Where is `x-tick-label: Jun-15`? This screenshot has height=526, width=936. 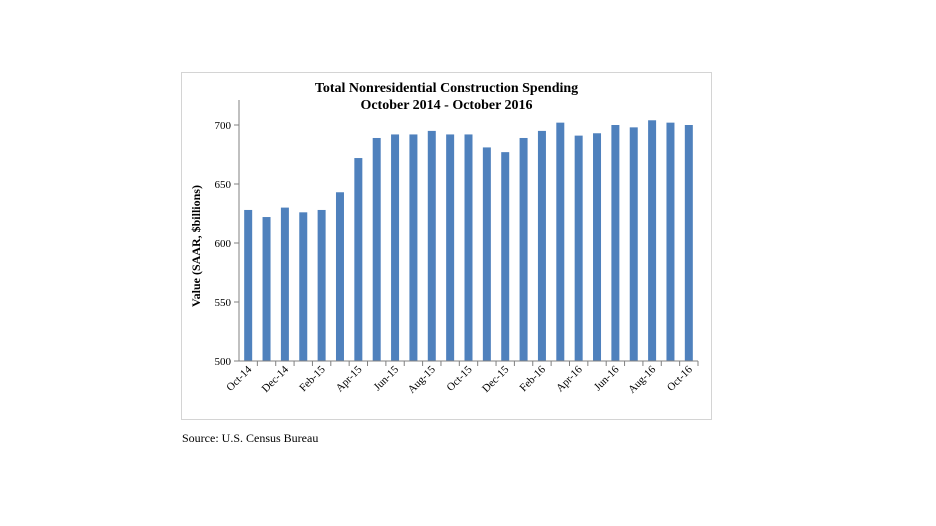
x-tick-label: Jun-15 is located at coordinates (387, 378).